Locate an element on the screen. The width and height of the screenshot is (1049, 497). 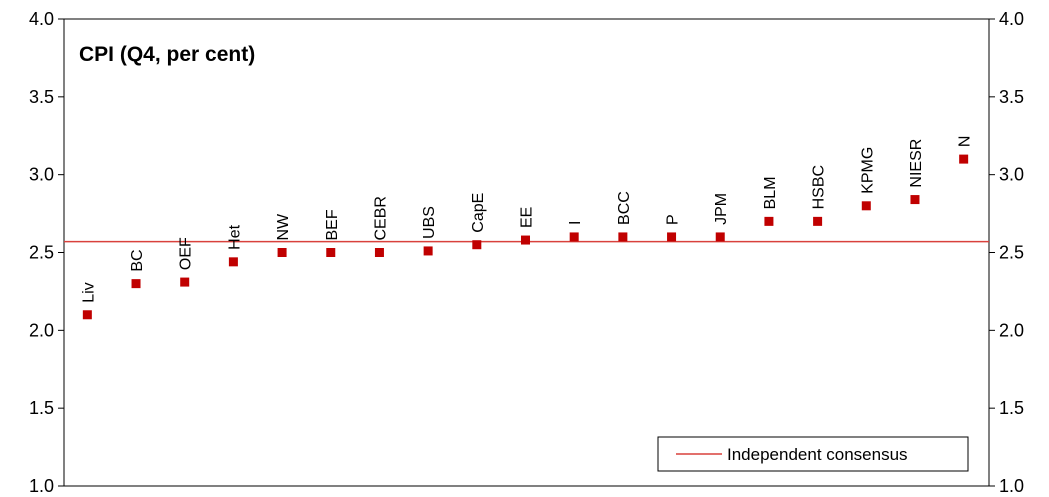
legend: Independent consensus is located at coordinates (813, 454).